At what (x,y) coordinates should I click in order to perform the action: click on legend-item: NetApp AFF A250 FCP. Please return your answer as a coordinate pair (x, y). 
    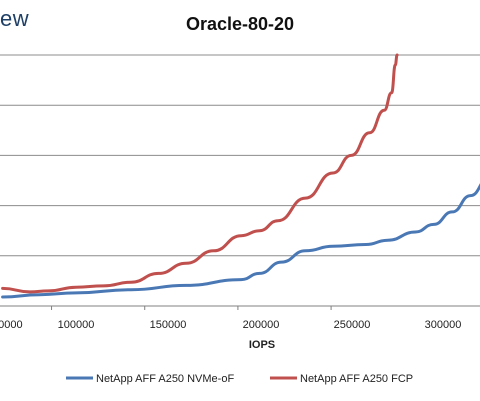
    Looking at the image, I should click on (341, 379).